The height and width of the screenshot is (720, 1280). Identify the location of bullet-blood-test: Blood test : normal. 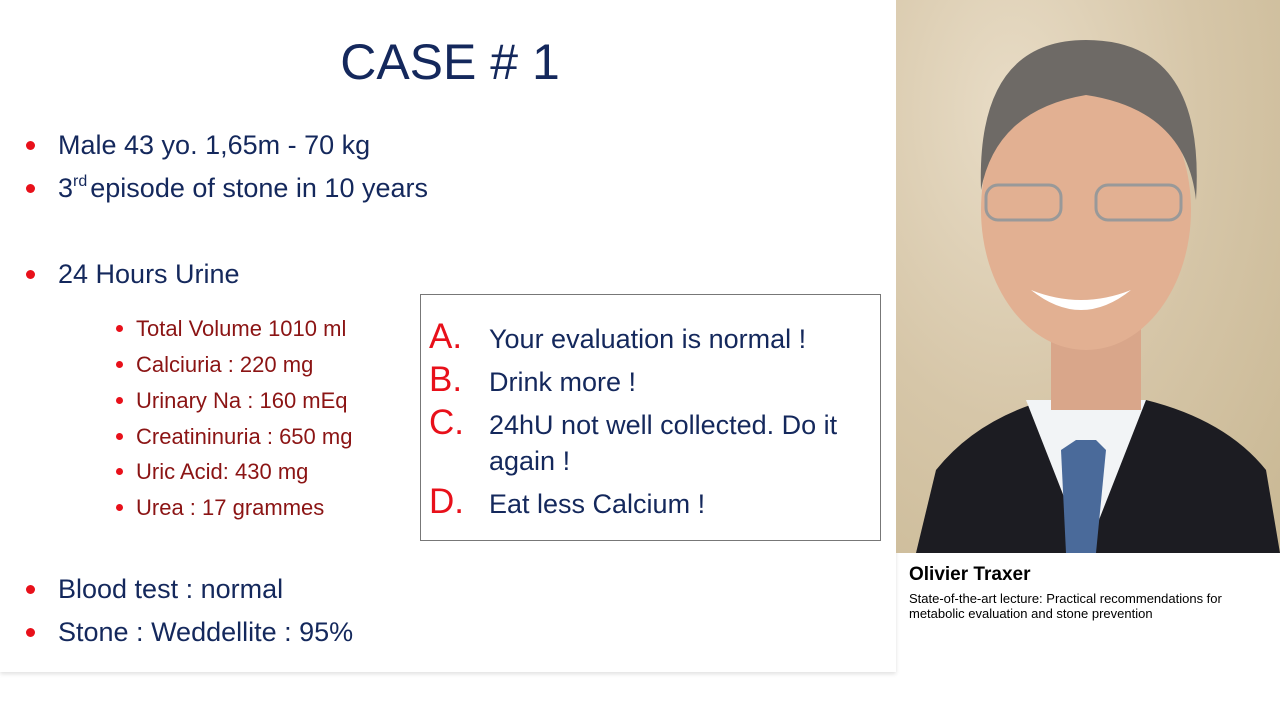
(154, 589).